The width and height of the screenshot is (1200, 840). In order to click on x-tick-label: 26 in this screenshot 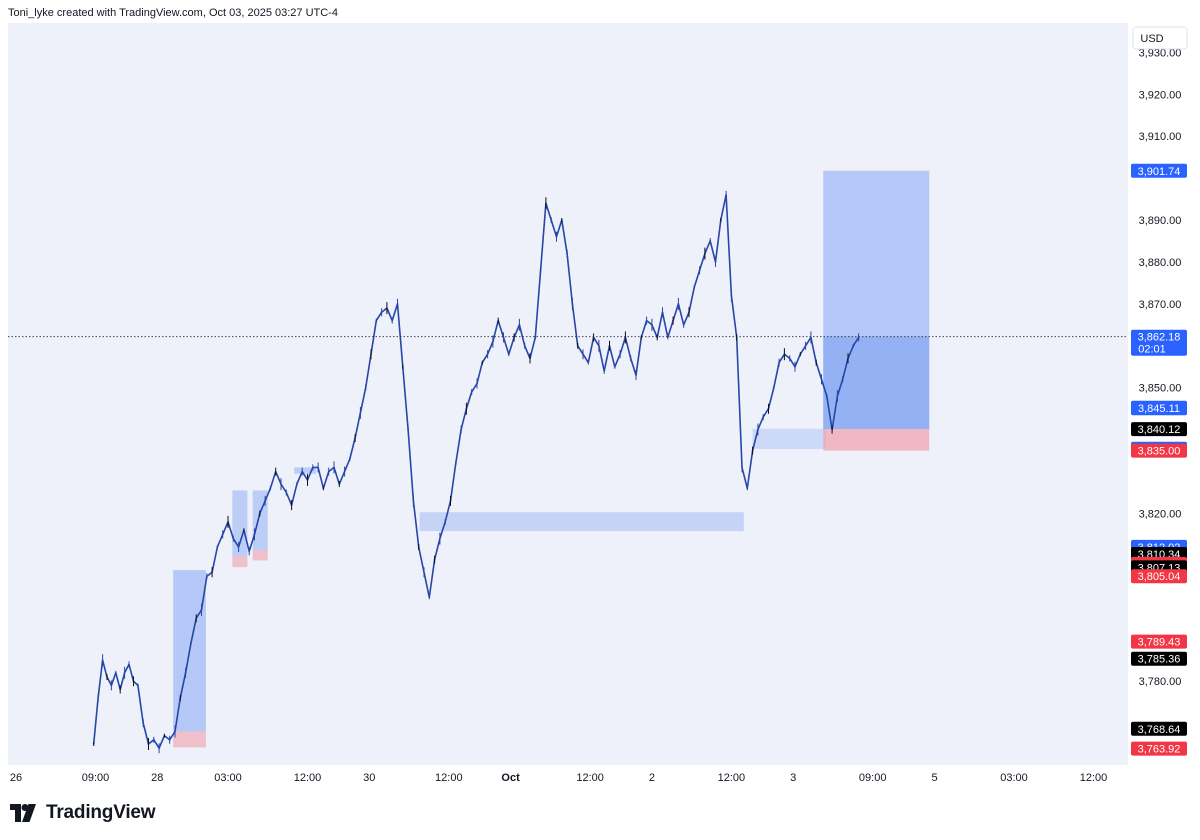, I will do `click(16, 778)`.